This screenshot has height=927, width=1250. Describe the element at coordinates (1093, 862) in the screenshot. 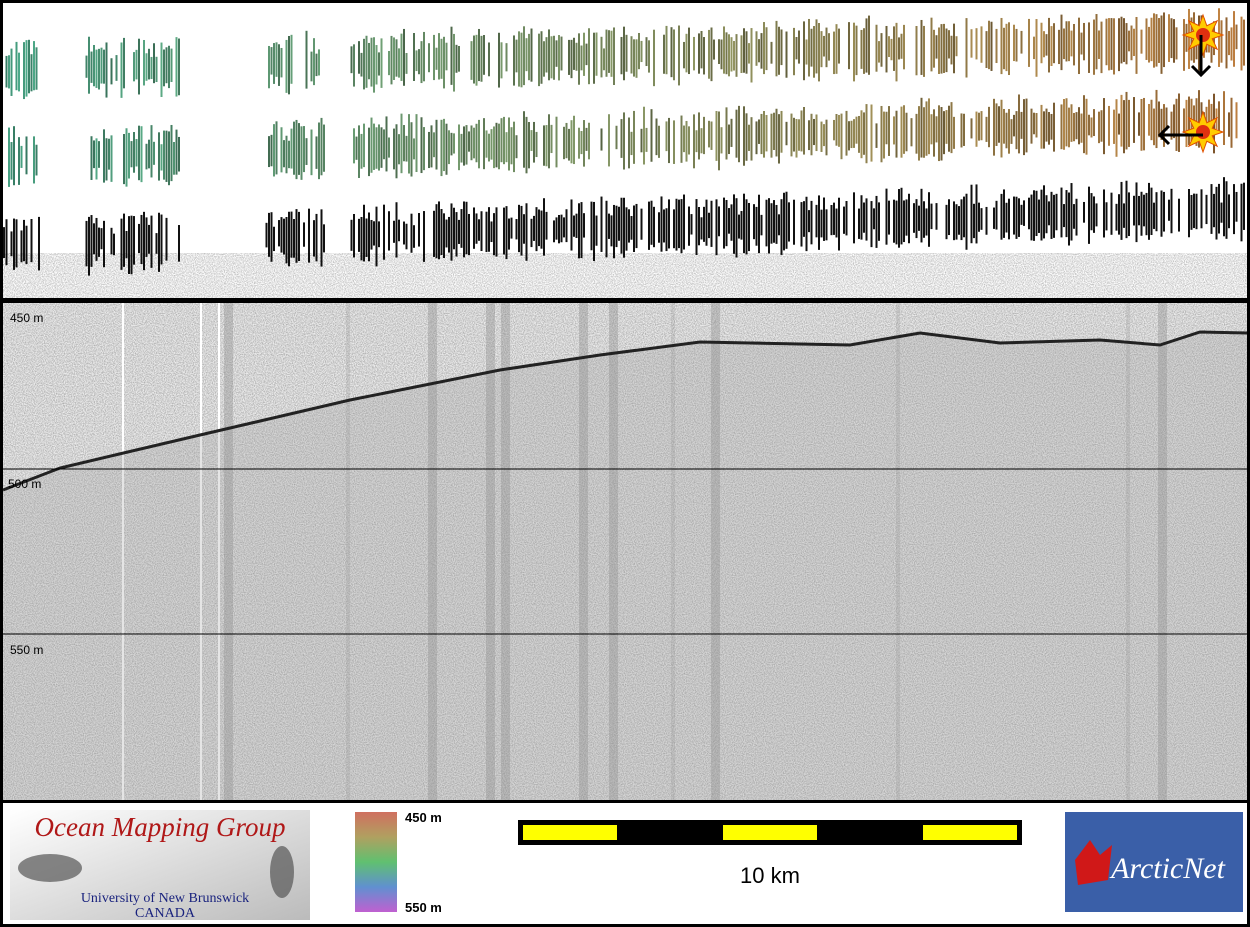

I see `maple-leaf` at that location.